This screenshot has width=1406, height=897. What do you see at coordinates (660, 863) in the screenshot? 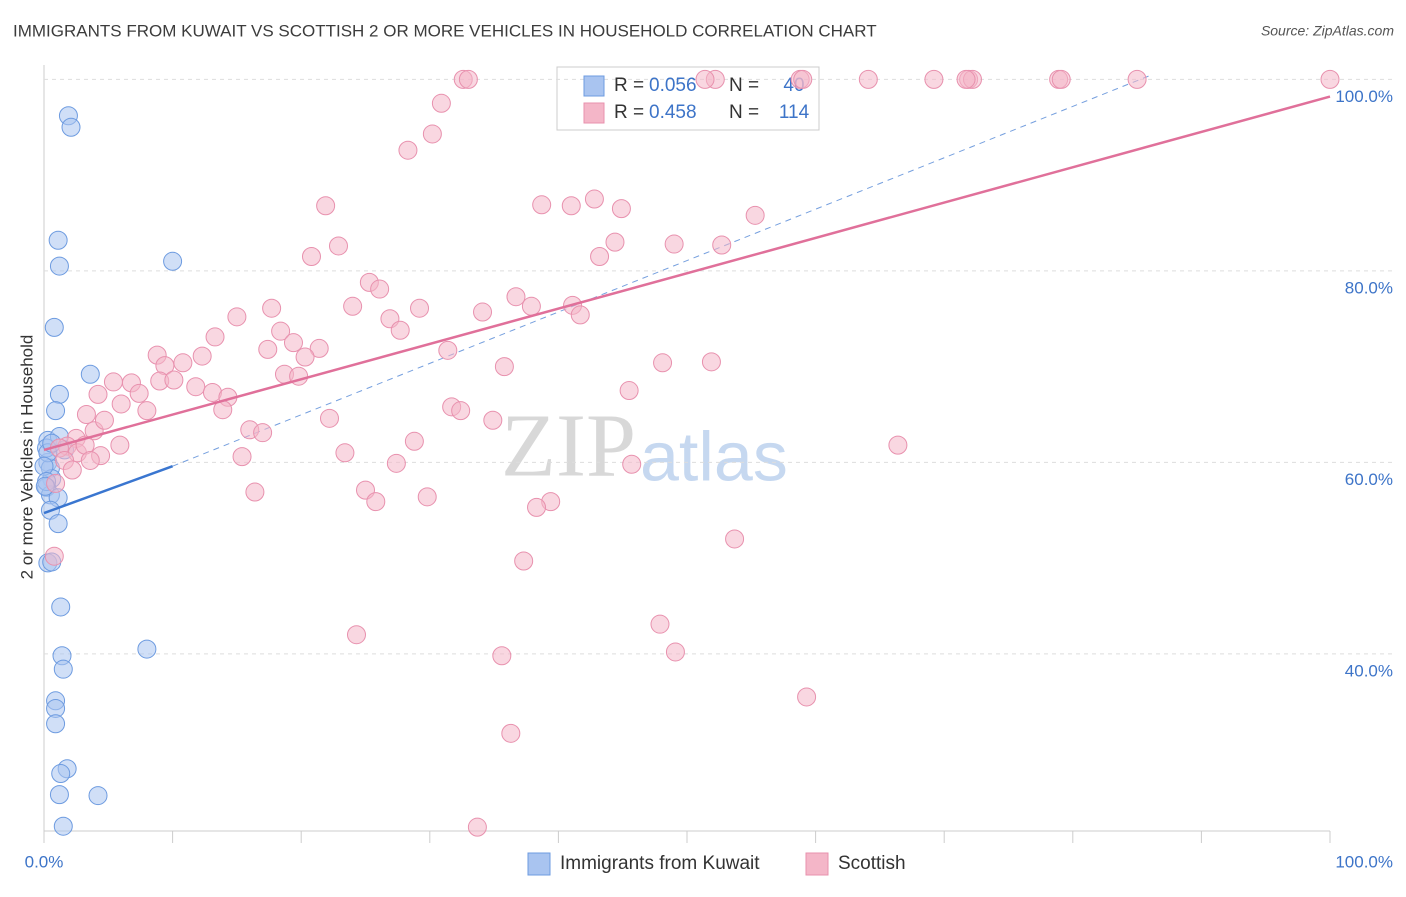
I see `legend-label: Immigrants from Kuwait` at bounding box center [660, 863].